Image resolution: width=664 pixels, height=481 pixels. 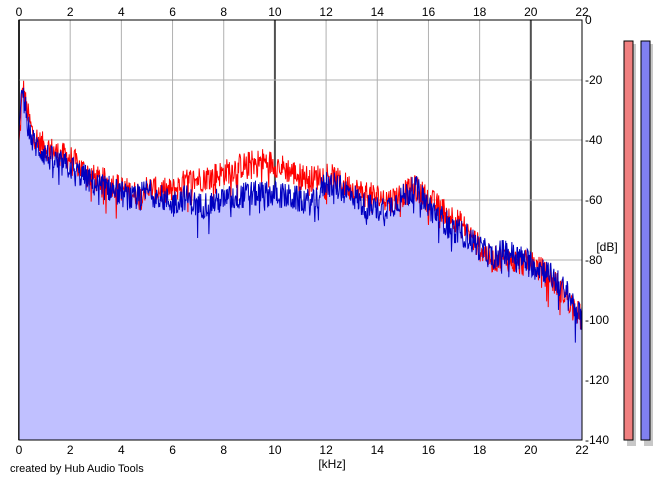 I want to click on x-tick-label-bottom: 0, so click(x=19, y=450).